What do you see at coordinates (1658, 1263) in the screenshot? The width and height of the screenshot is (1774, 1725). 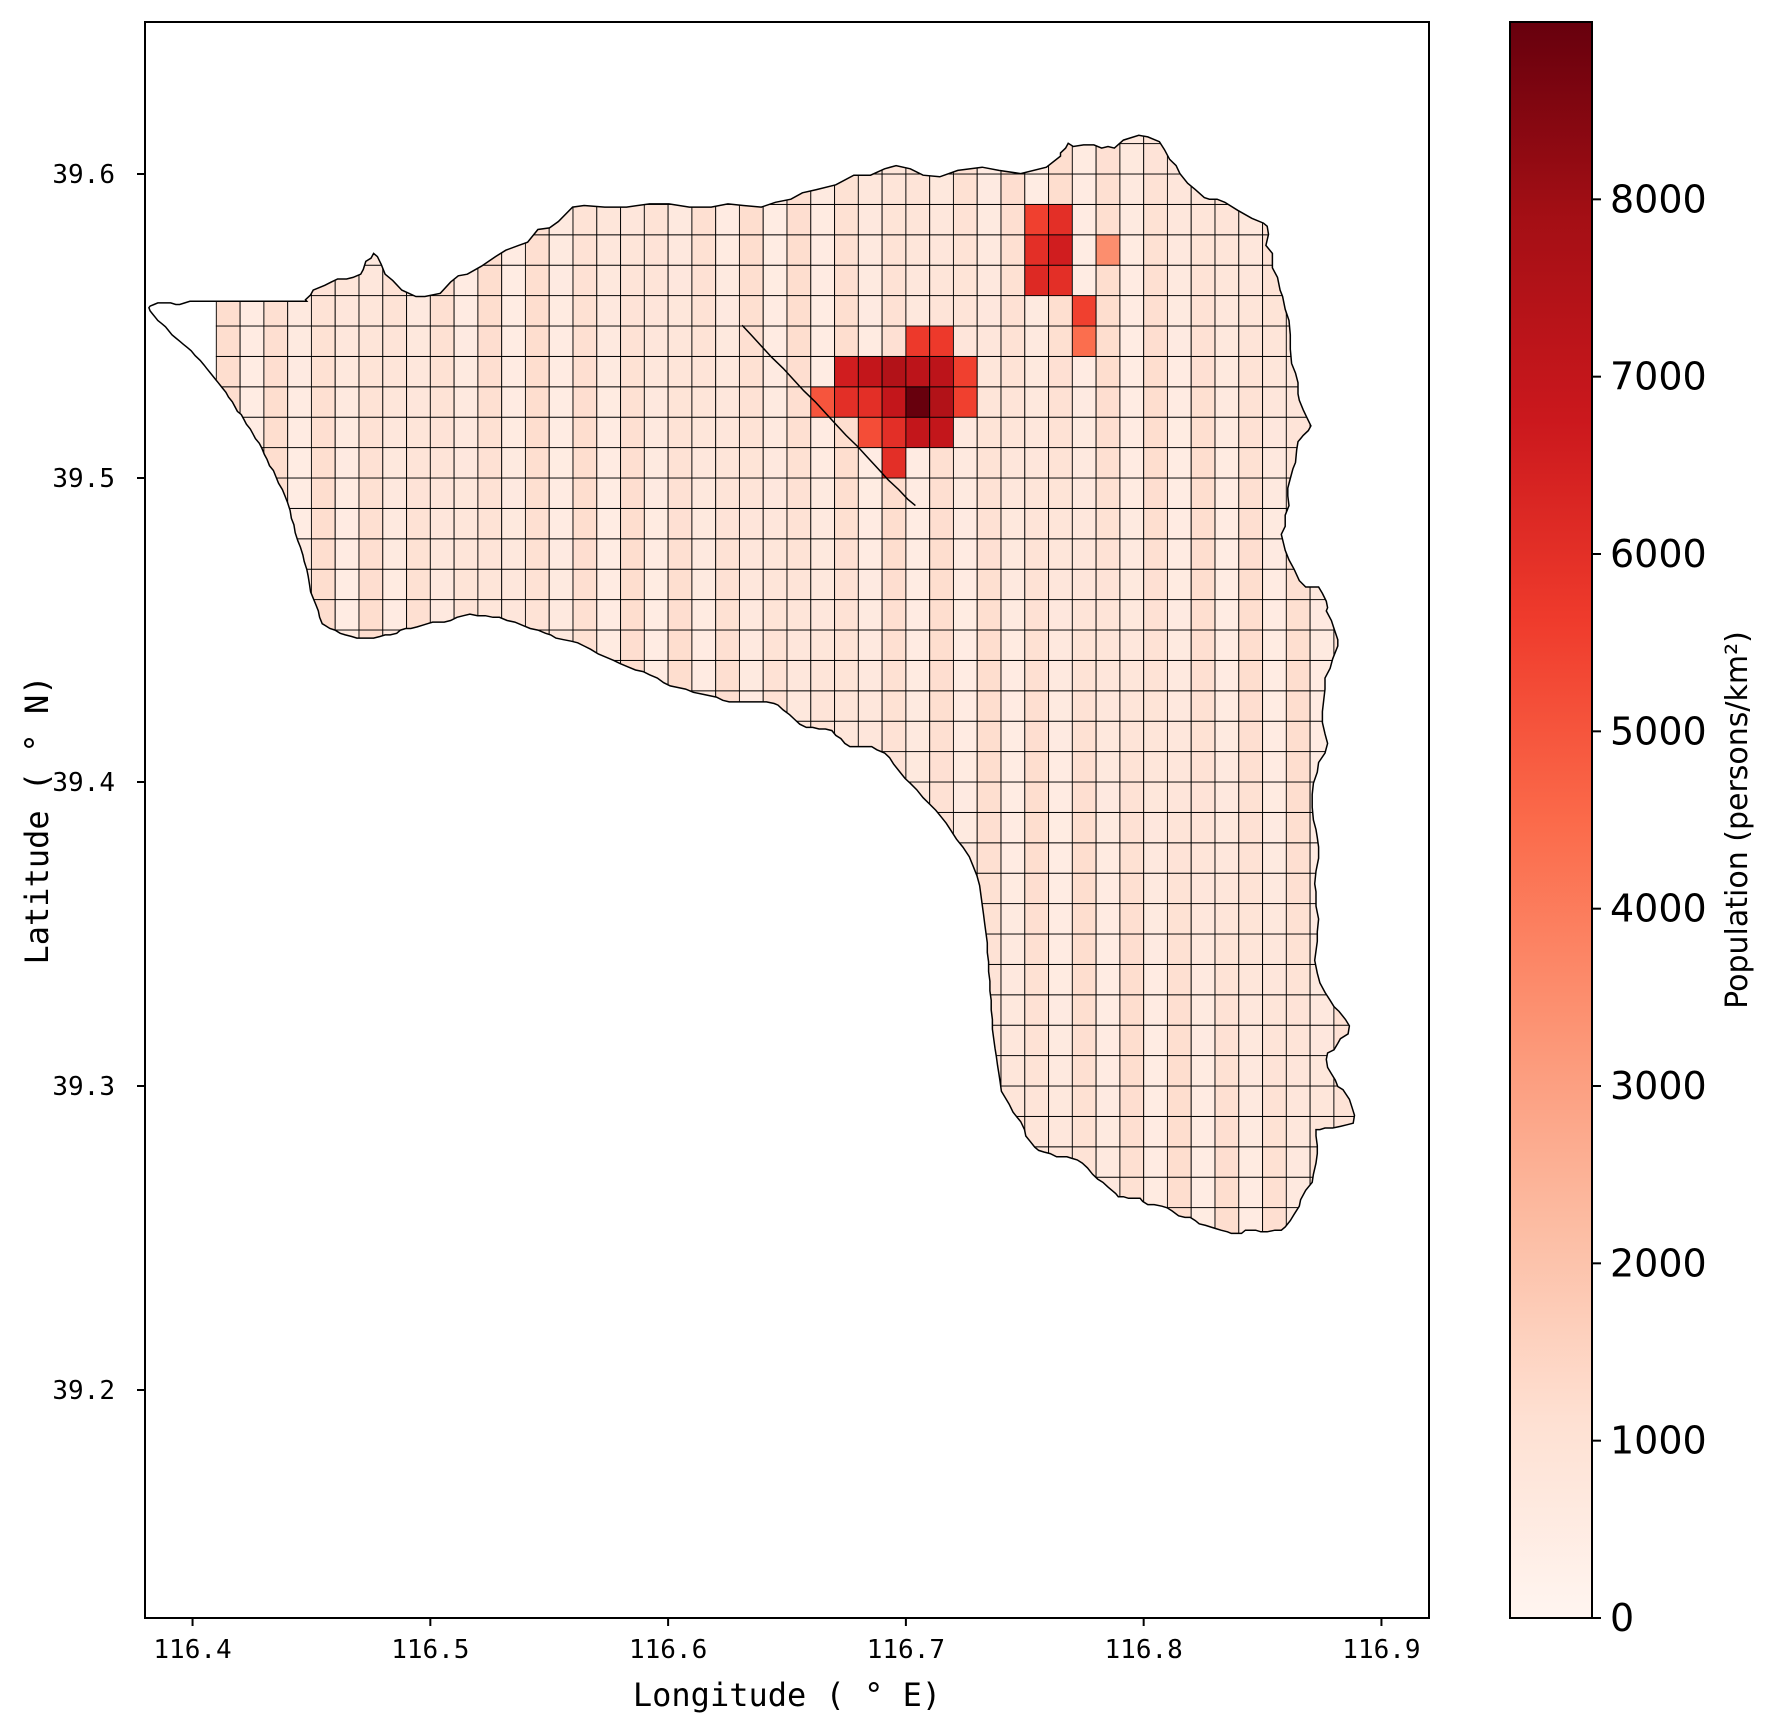 I see `colorbar-tick-label: 2000` at bounding box center [1658, 1263].